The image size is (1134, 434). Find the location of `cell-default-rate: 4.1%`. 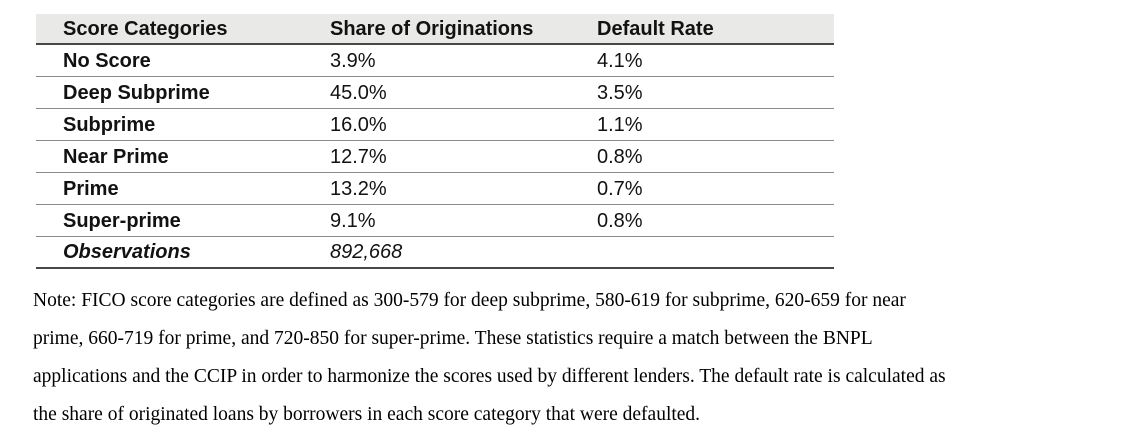

cell-default-rate: 4.1% is located at coordinates (620, 60).